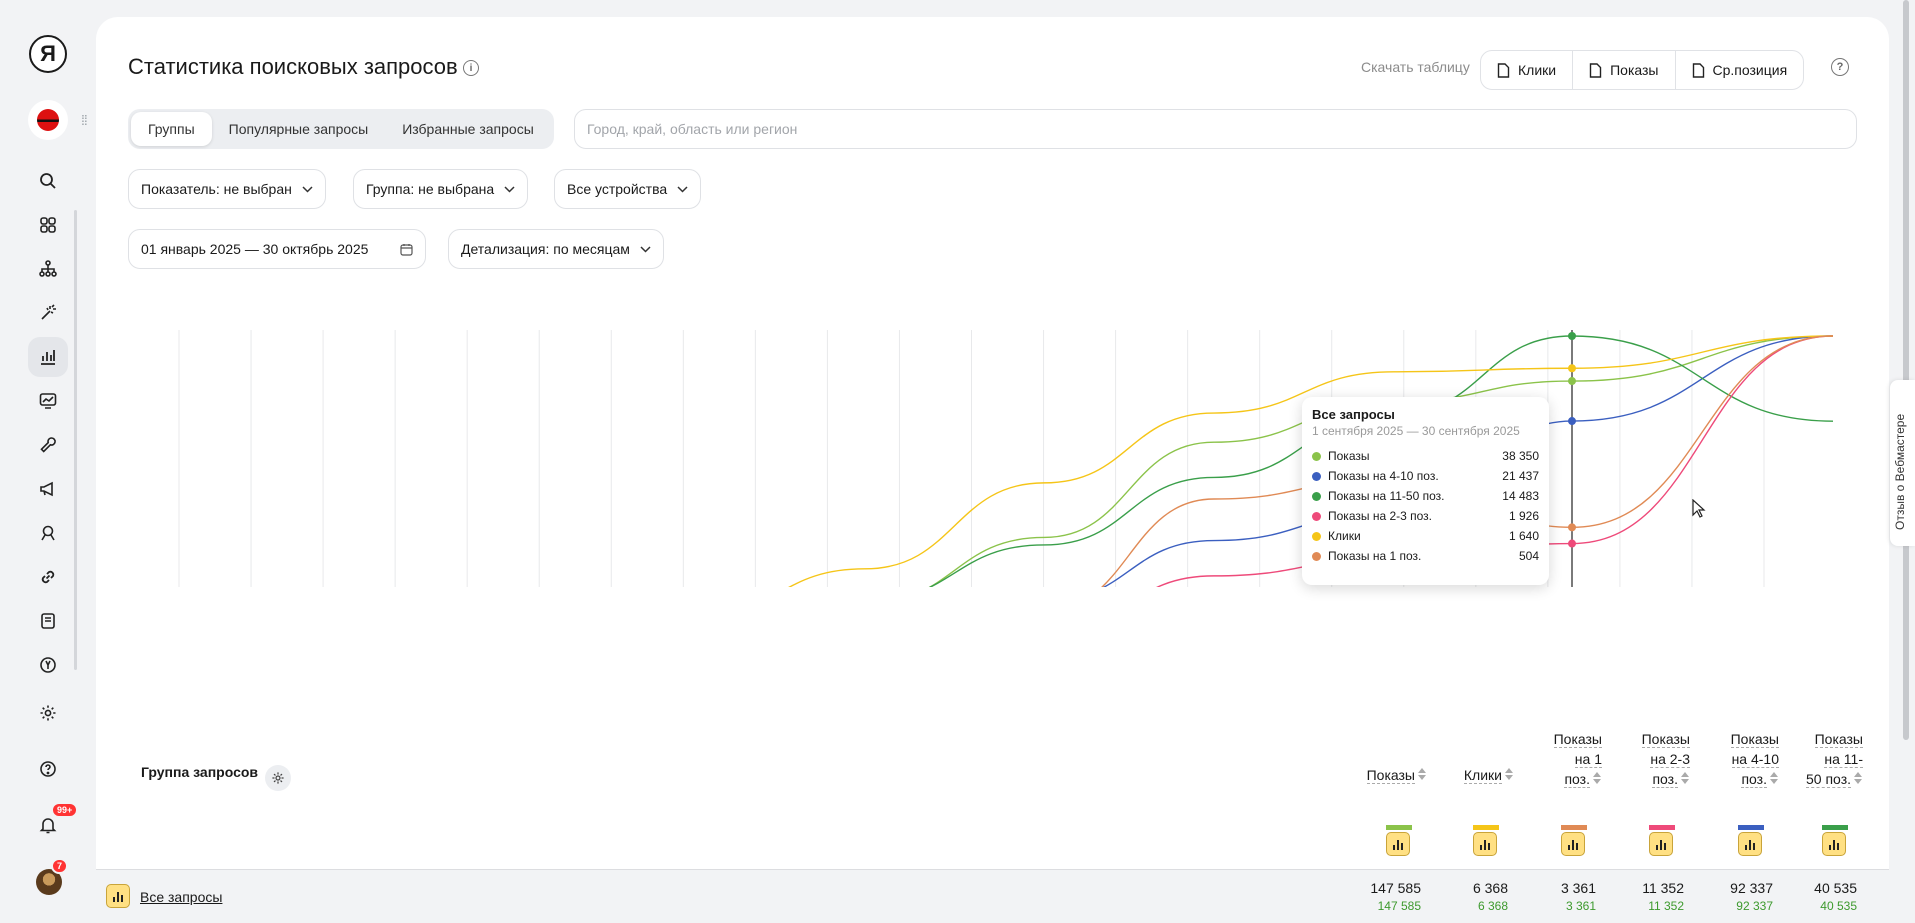  I want to click on statistics-icon, so click(48, 357).